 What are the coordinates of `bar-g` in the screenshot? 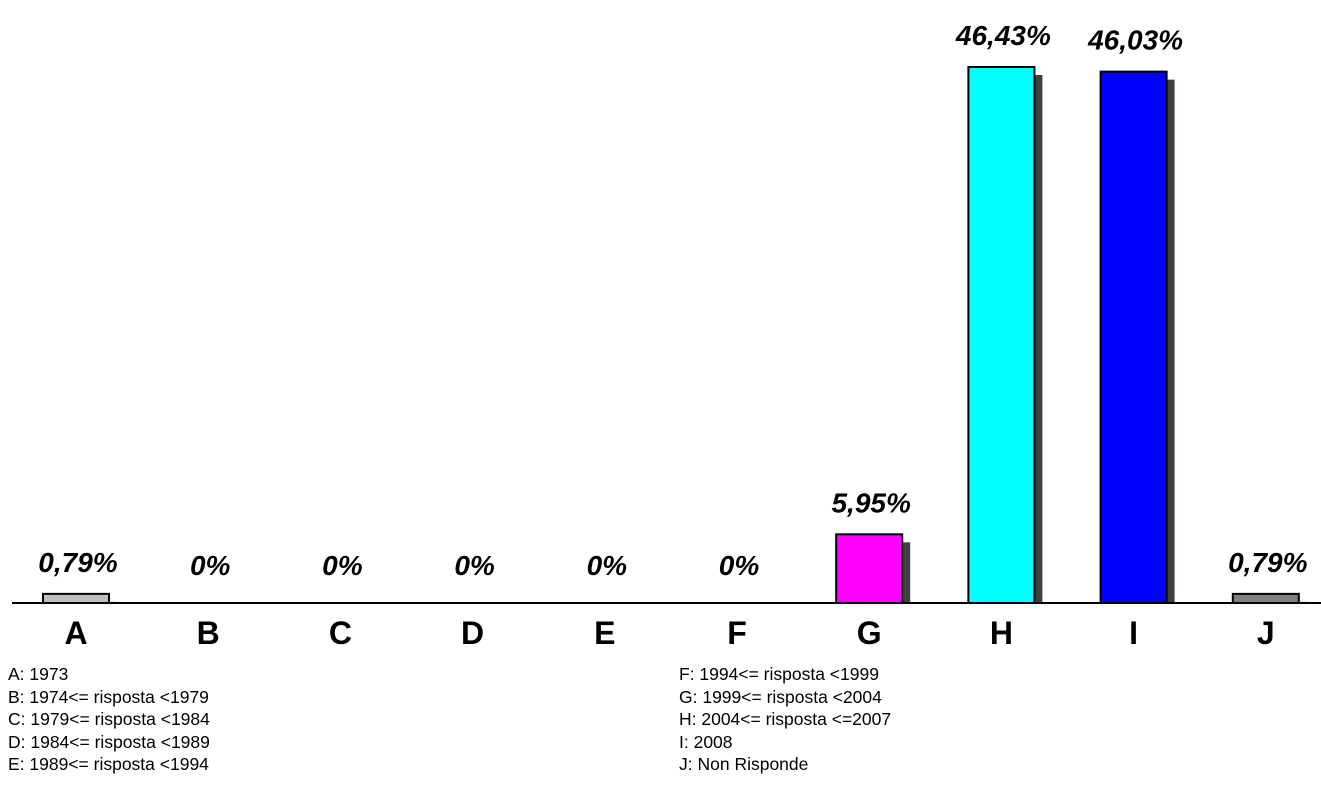 It's located at (869, 568).